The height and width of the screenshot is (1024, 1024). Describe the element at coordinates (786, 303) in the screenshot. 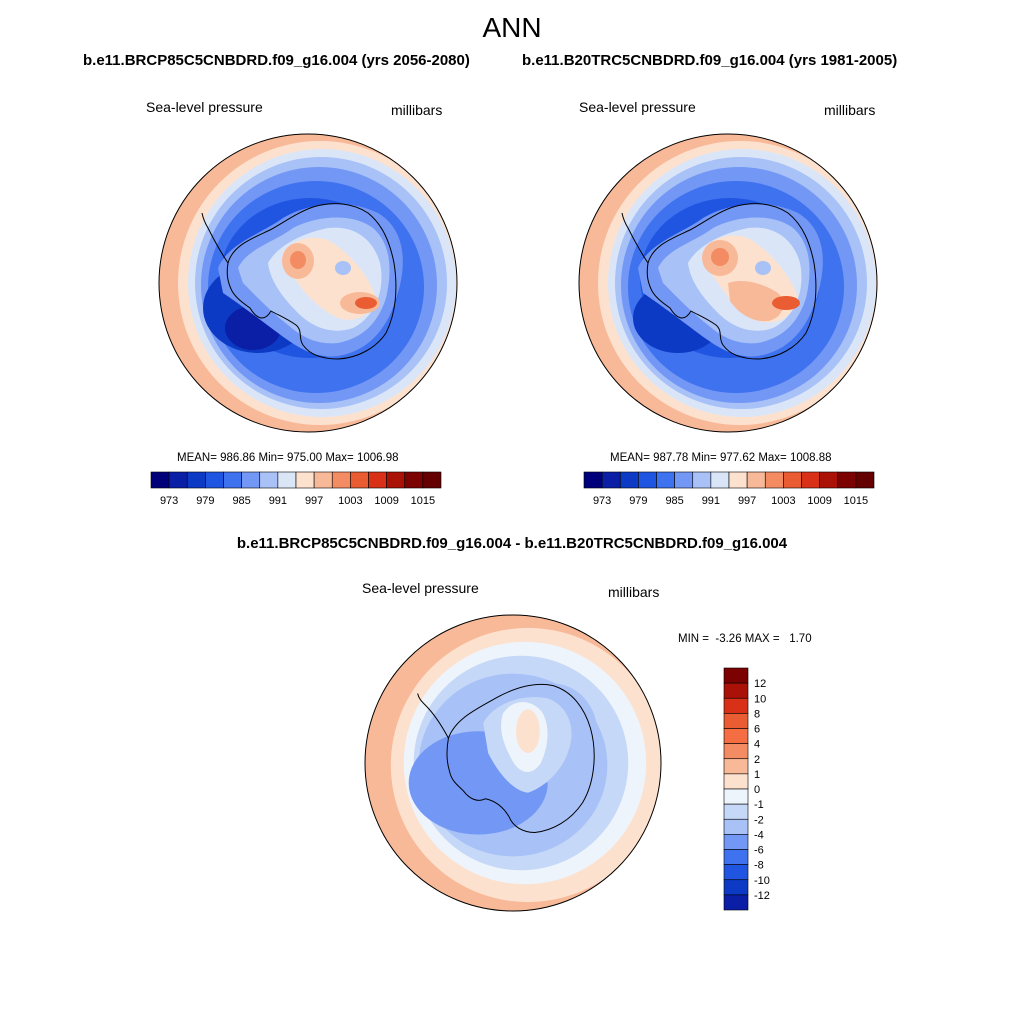

I see `map2-high-east-core` at that location.